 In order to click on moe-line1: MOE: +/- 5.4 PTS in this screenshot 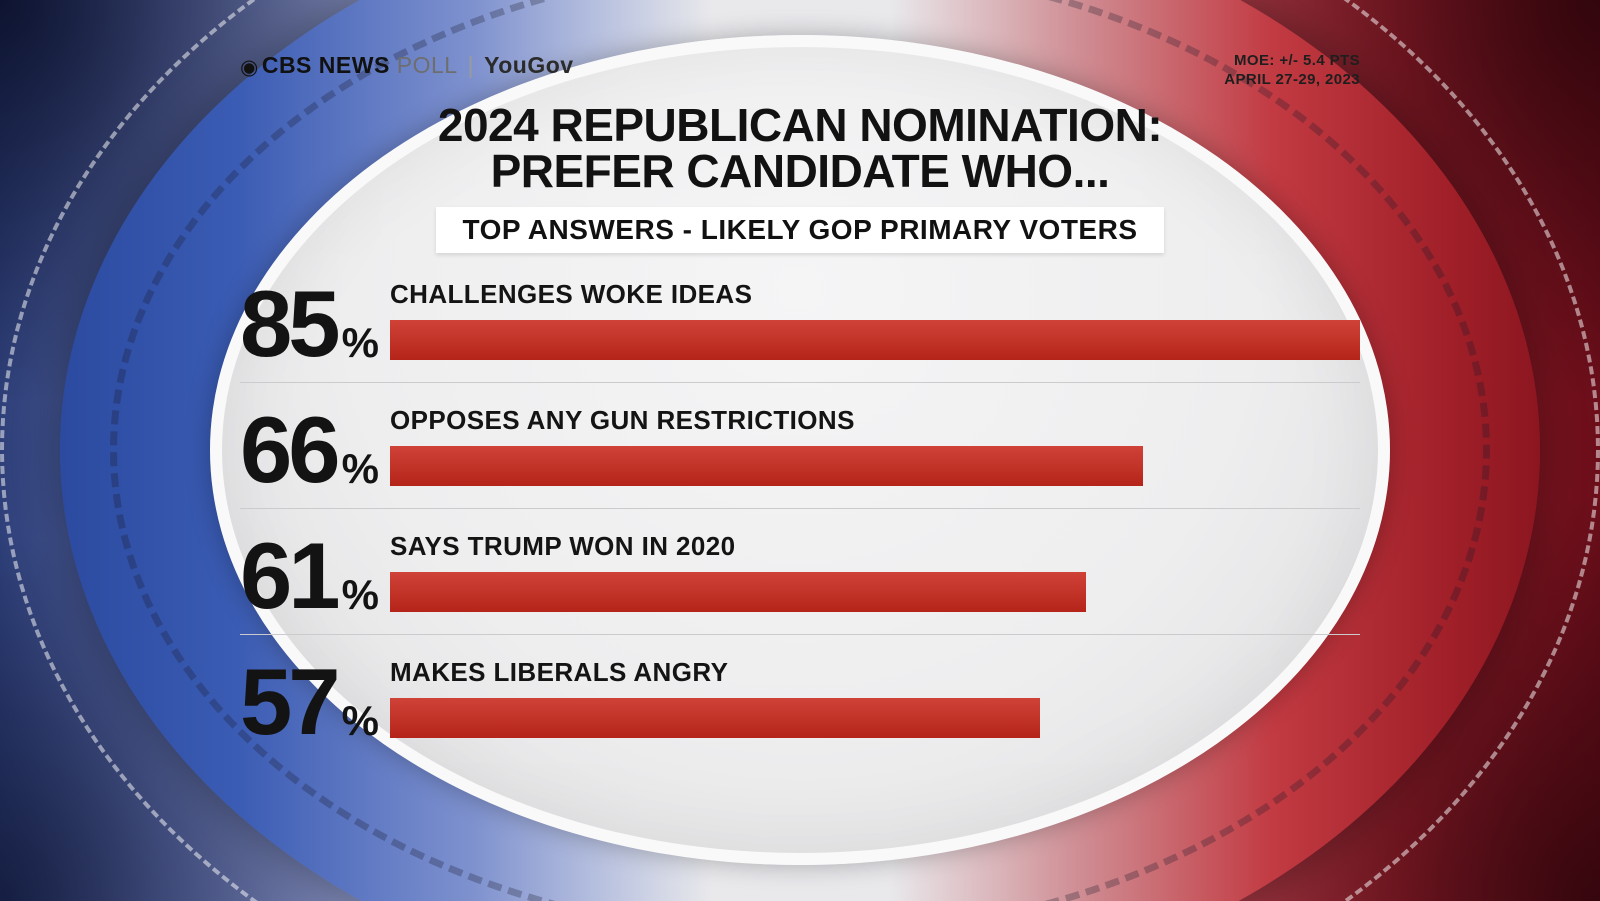, I will do `click(1296, 60)`.